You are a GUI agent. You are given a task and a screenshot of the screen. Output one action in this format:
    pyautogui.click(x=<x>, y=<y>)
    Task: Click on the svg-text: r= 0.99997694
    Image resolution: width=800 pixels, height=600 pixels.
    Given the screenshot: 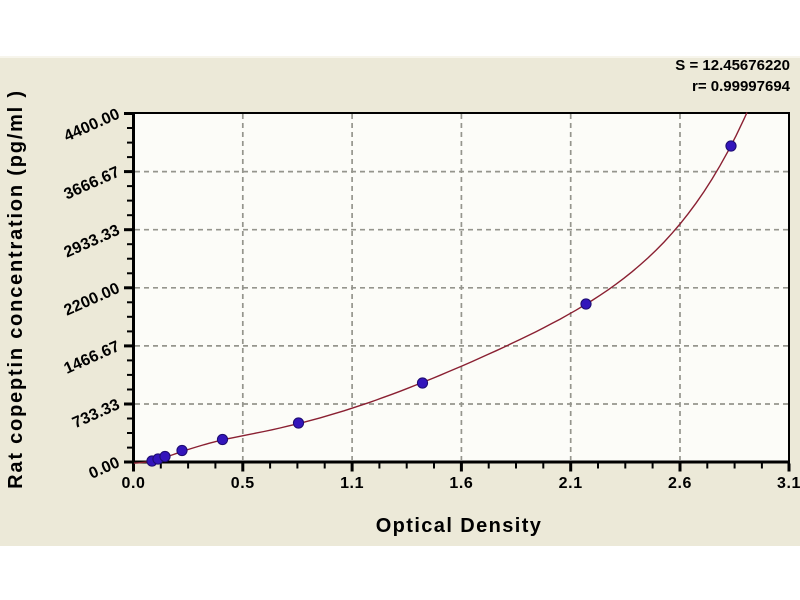 What is the action you would take?
    pyautogui.click(x=741, y=86)
    